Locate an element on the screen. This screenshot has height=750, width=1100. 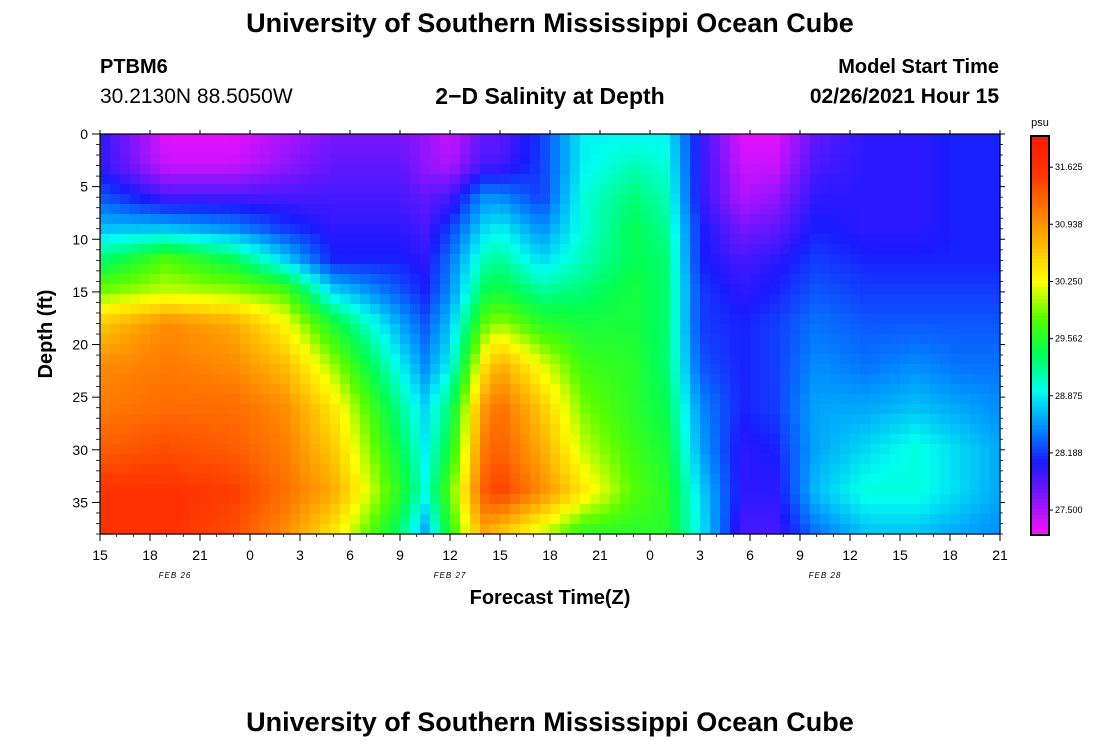
date-label: FEB 27 is located at coordinates (450, 575).